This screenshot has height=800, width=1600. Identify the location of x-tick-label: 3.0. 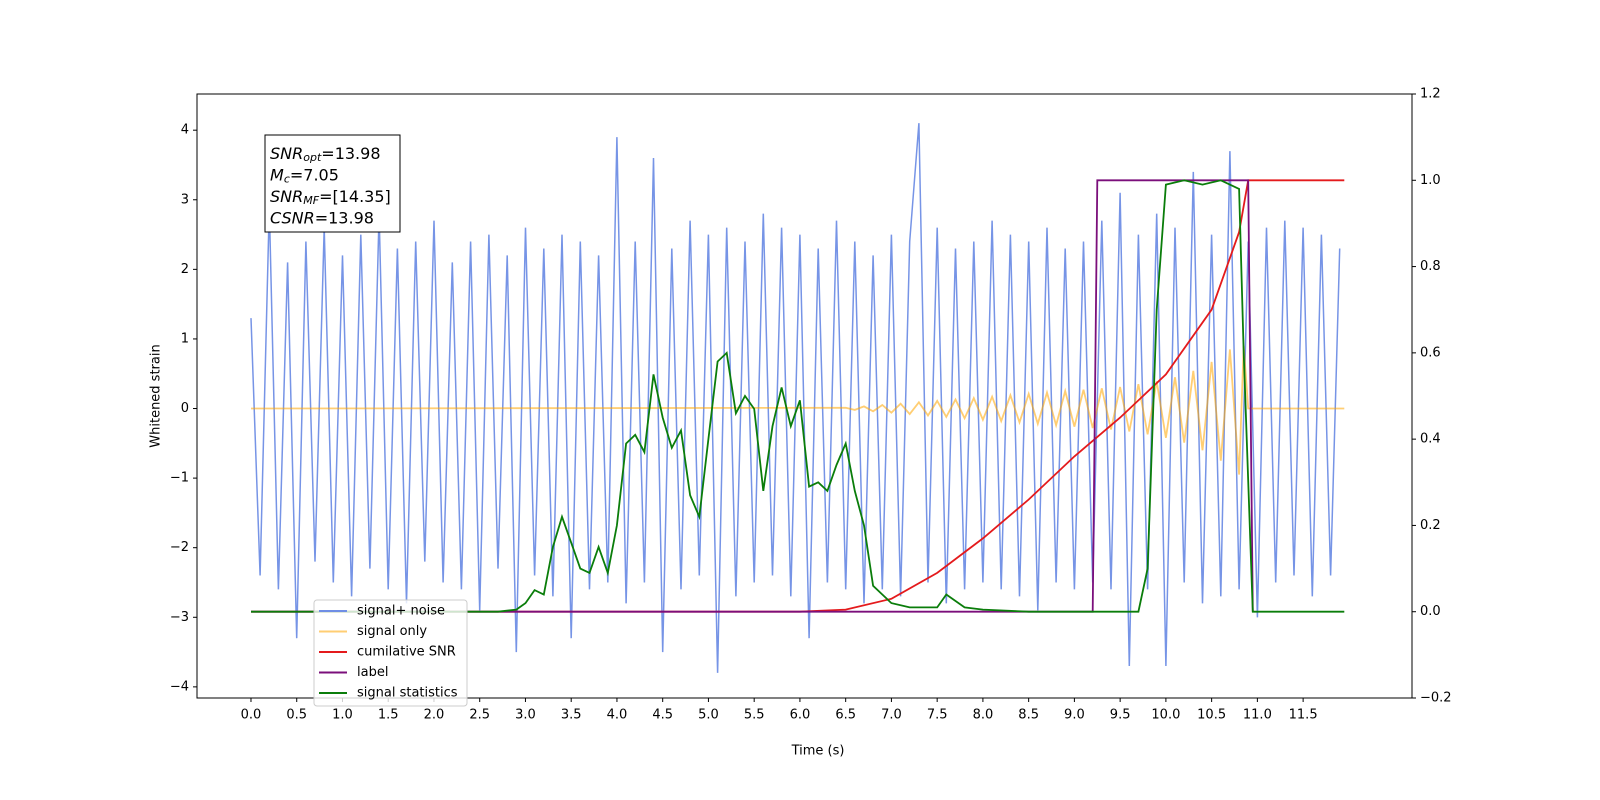
(525, 715).